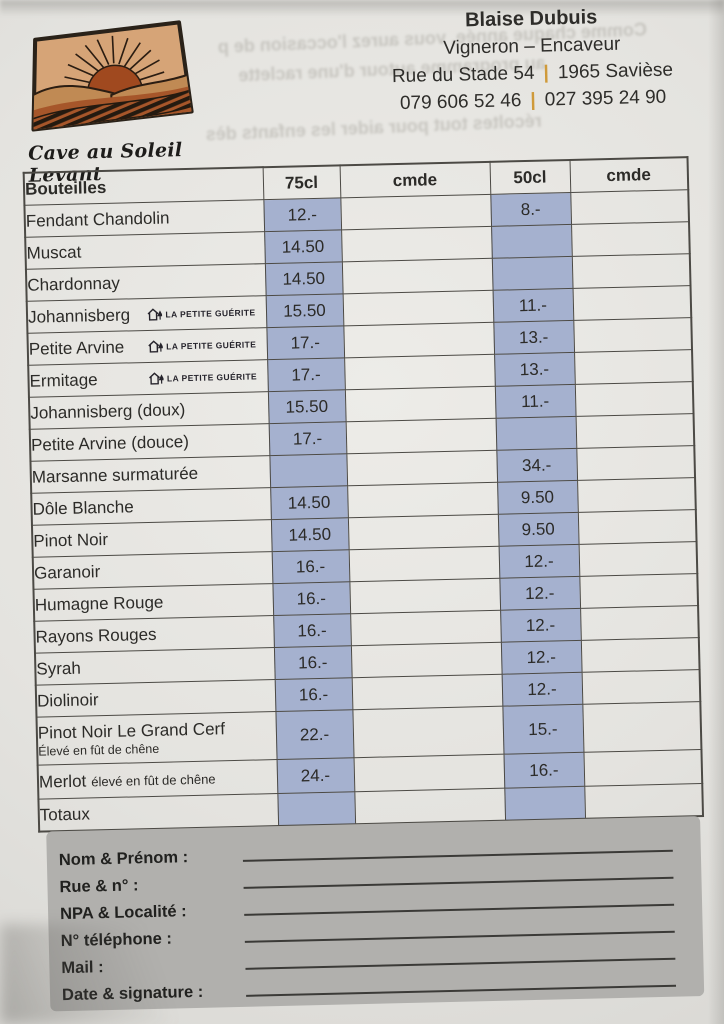 The width and height of the screenshot is (724, 1024). Describe the element at coordinates (415, 179) in the screenshot. I see `col-header-cmde-75: cmde` at that location.